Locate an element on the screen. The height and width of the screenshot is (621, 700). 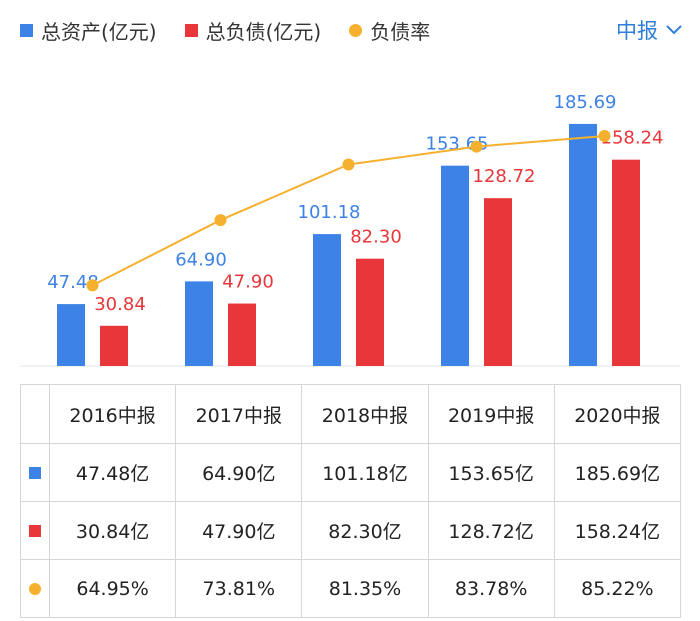
table-row-liabilities: 30.84亿 47.90亿 82.30亿 128.72亿 158.24亿 is located at coordinates (351, 530).